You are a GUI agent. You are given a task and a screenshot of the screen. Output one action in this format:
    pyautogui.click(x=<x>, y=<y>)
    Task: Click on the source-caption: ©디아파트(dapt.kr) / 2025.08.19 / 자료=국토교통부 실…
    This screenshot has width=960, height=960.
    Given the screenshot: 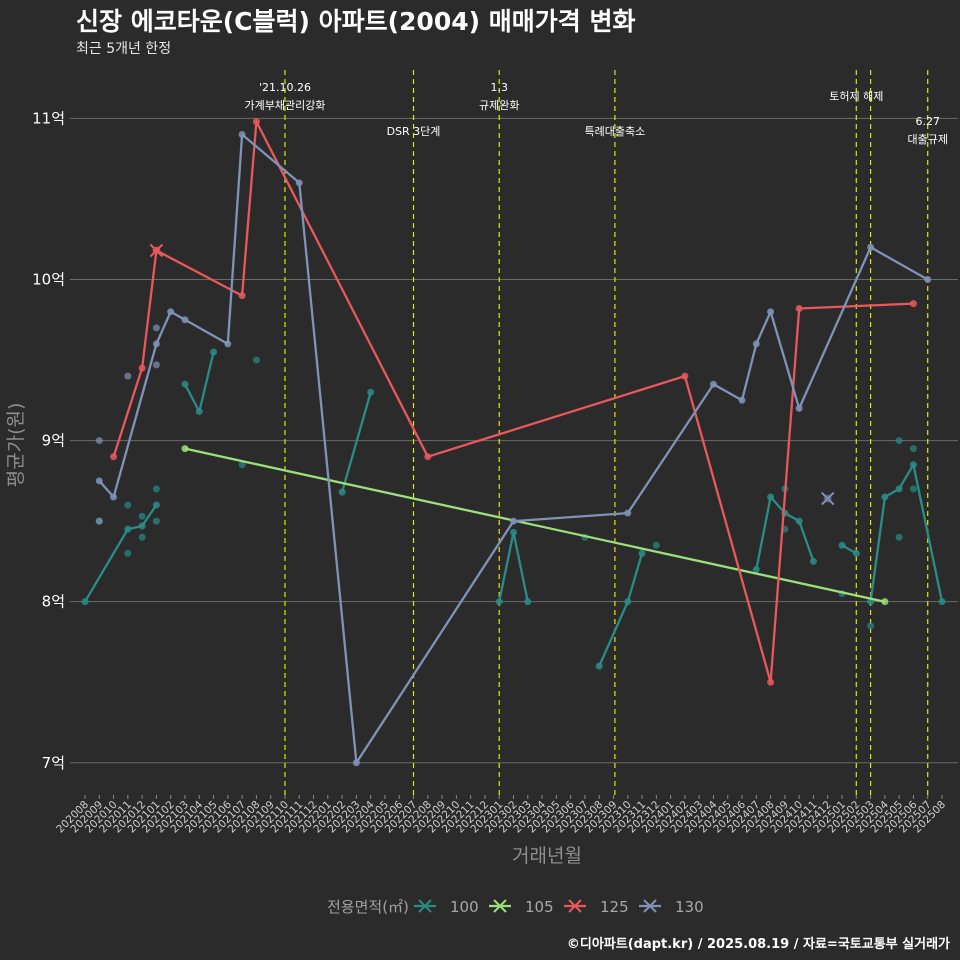 What is the action you would take?
    pyautogui.click(x=758, y=944)
    